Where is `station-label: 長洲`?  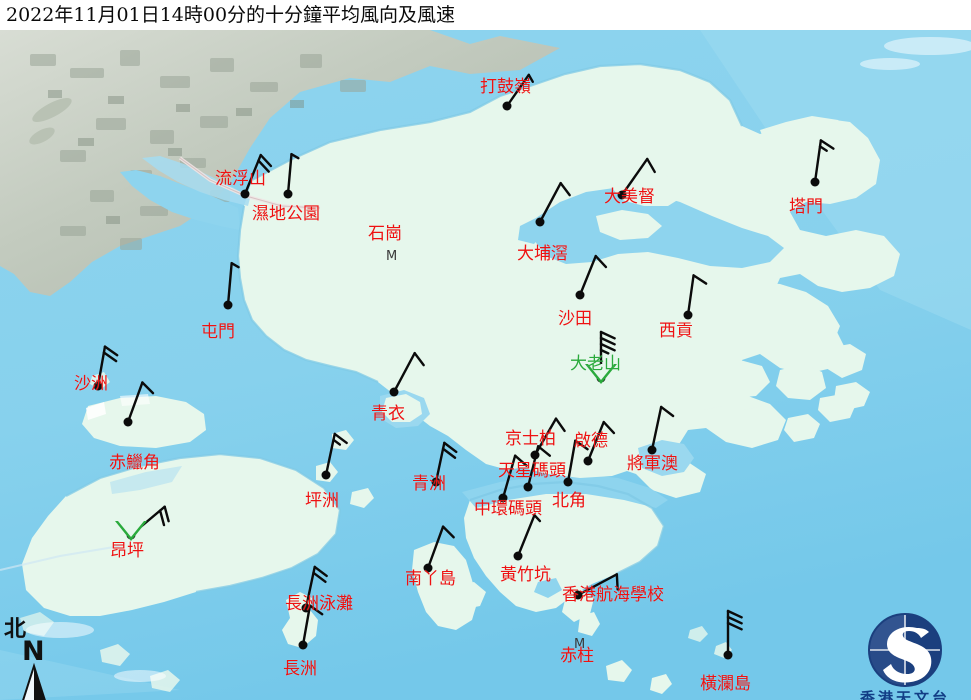
station-label: 長洲 is located at coordinates (300, 669).